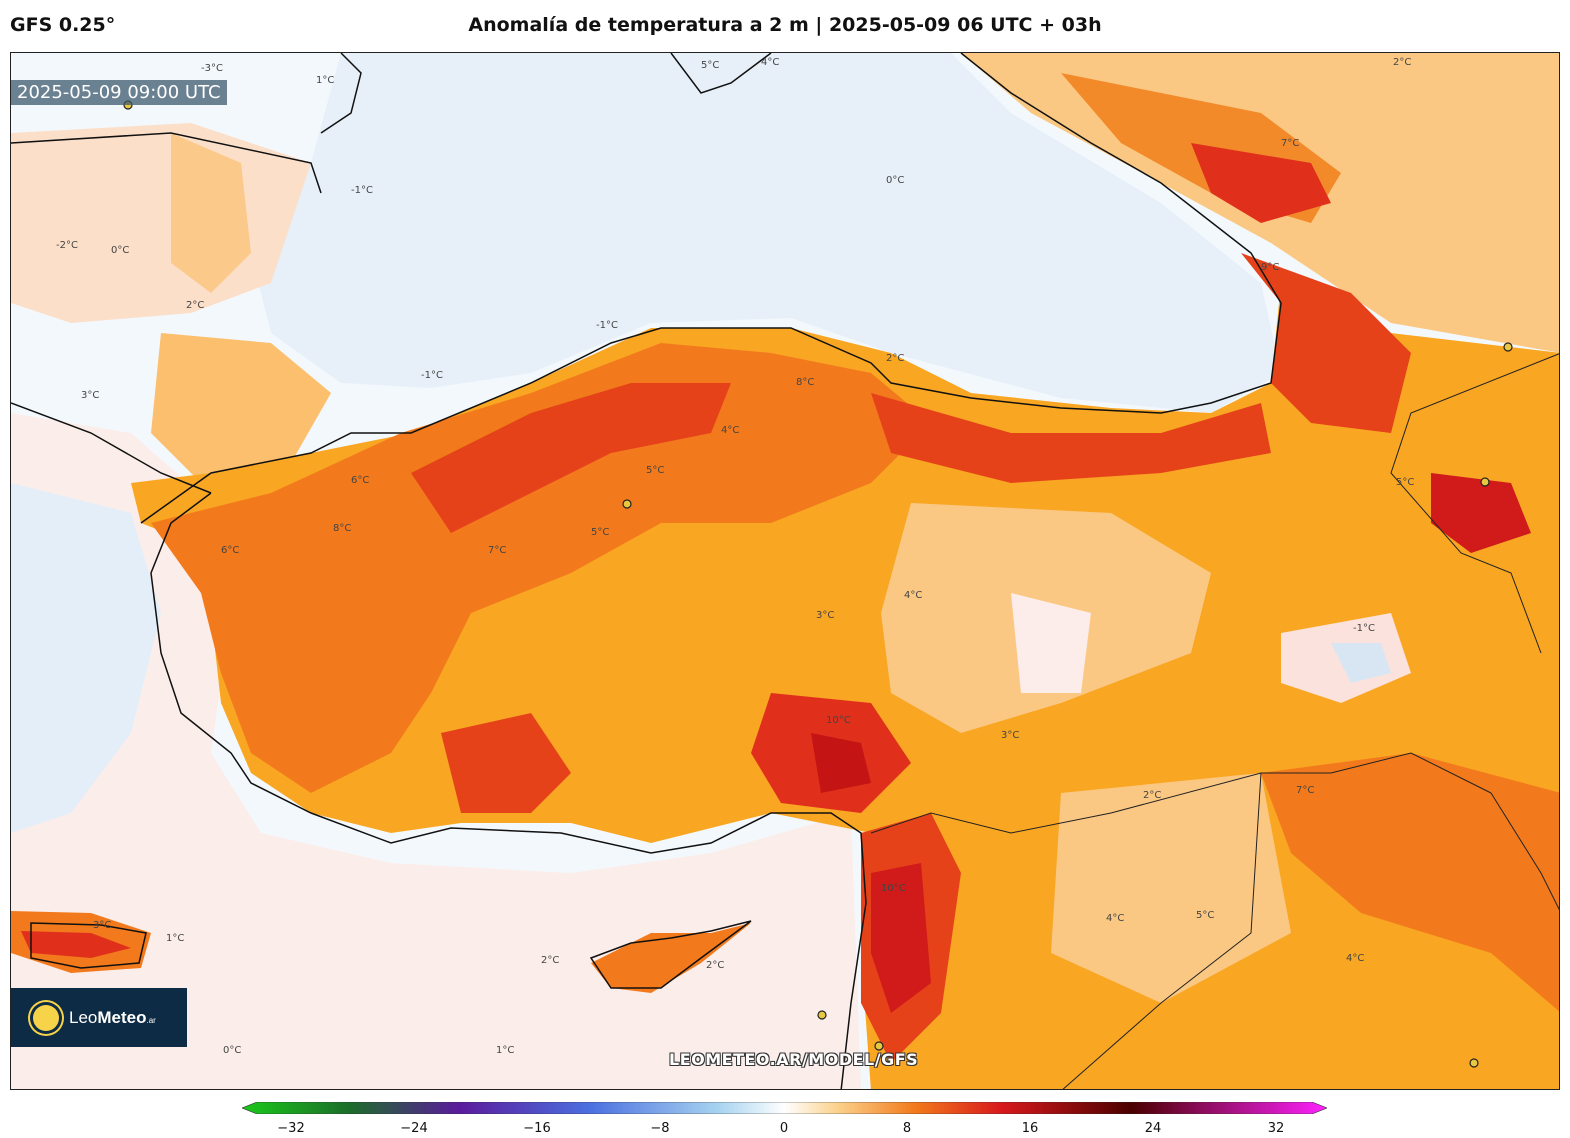 Image resolution: width=1570 pixels, height=1138 pixels. What do you see at coordinates (907, 1128) in the screenshot?
I see `tick-label: 8` at bounding box center [907, 1128].